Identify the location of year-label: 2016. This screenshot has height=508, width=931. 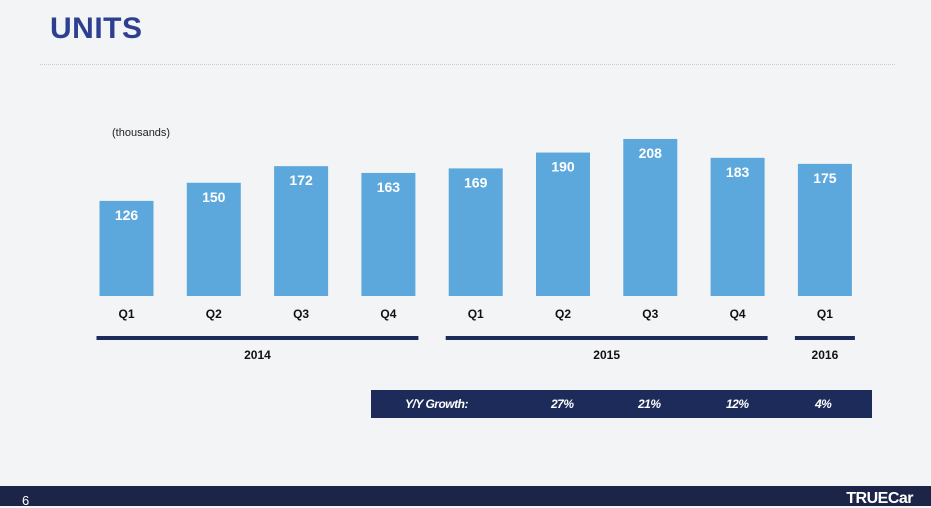
(825, 355).